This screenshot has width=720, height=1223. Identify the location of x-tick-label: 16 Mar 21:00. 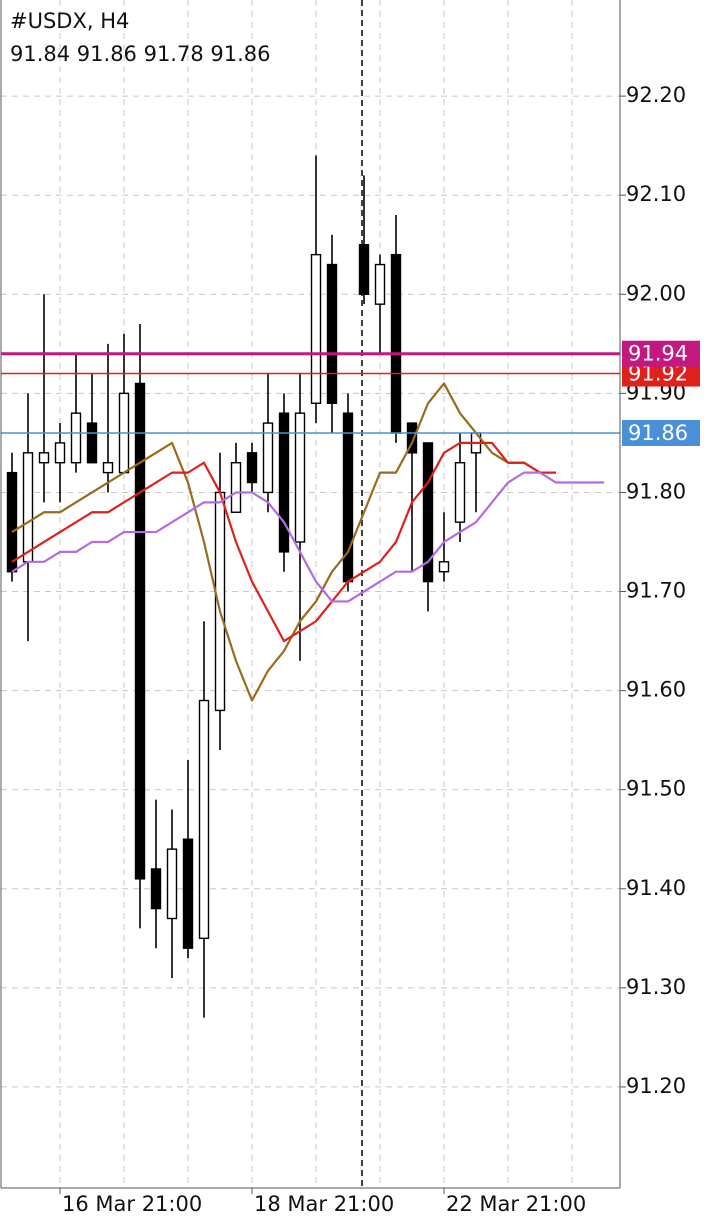
(132, 1204).